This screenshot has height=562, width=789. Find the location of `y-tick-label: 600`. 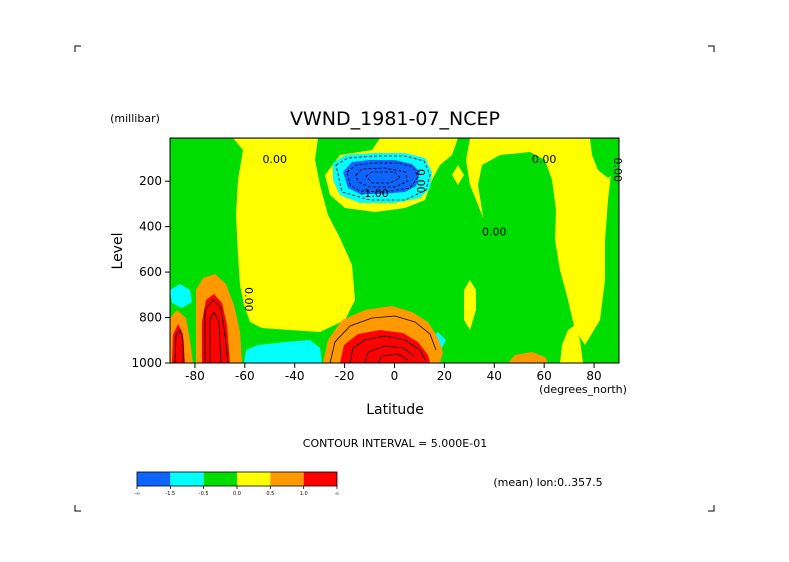

y-tick-label: 600 is located at coordinates (150, 272).